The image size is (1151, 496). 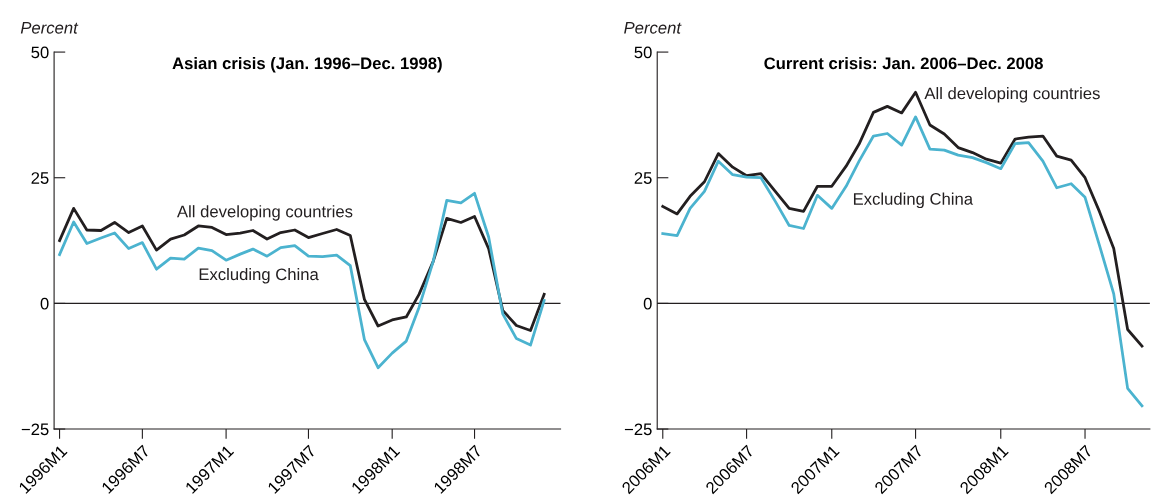 I want to click on chart-title: Asian crisis (Jan. 1996–Dec. 1998), so click(x=307, y=64).